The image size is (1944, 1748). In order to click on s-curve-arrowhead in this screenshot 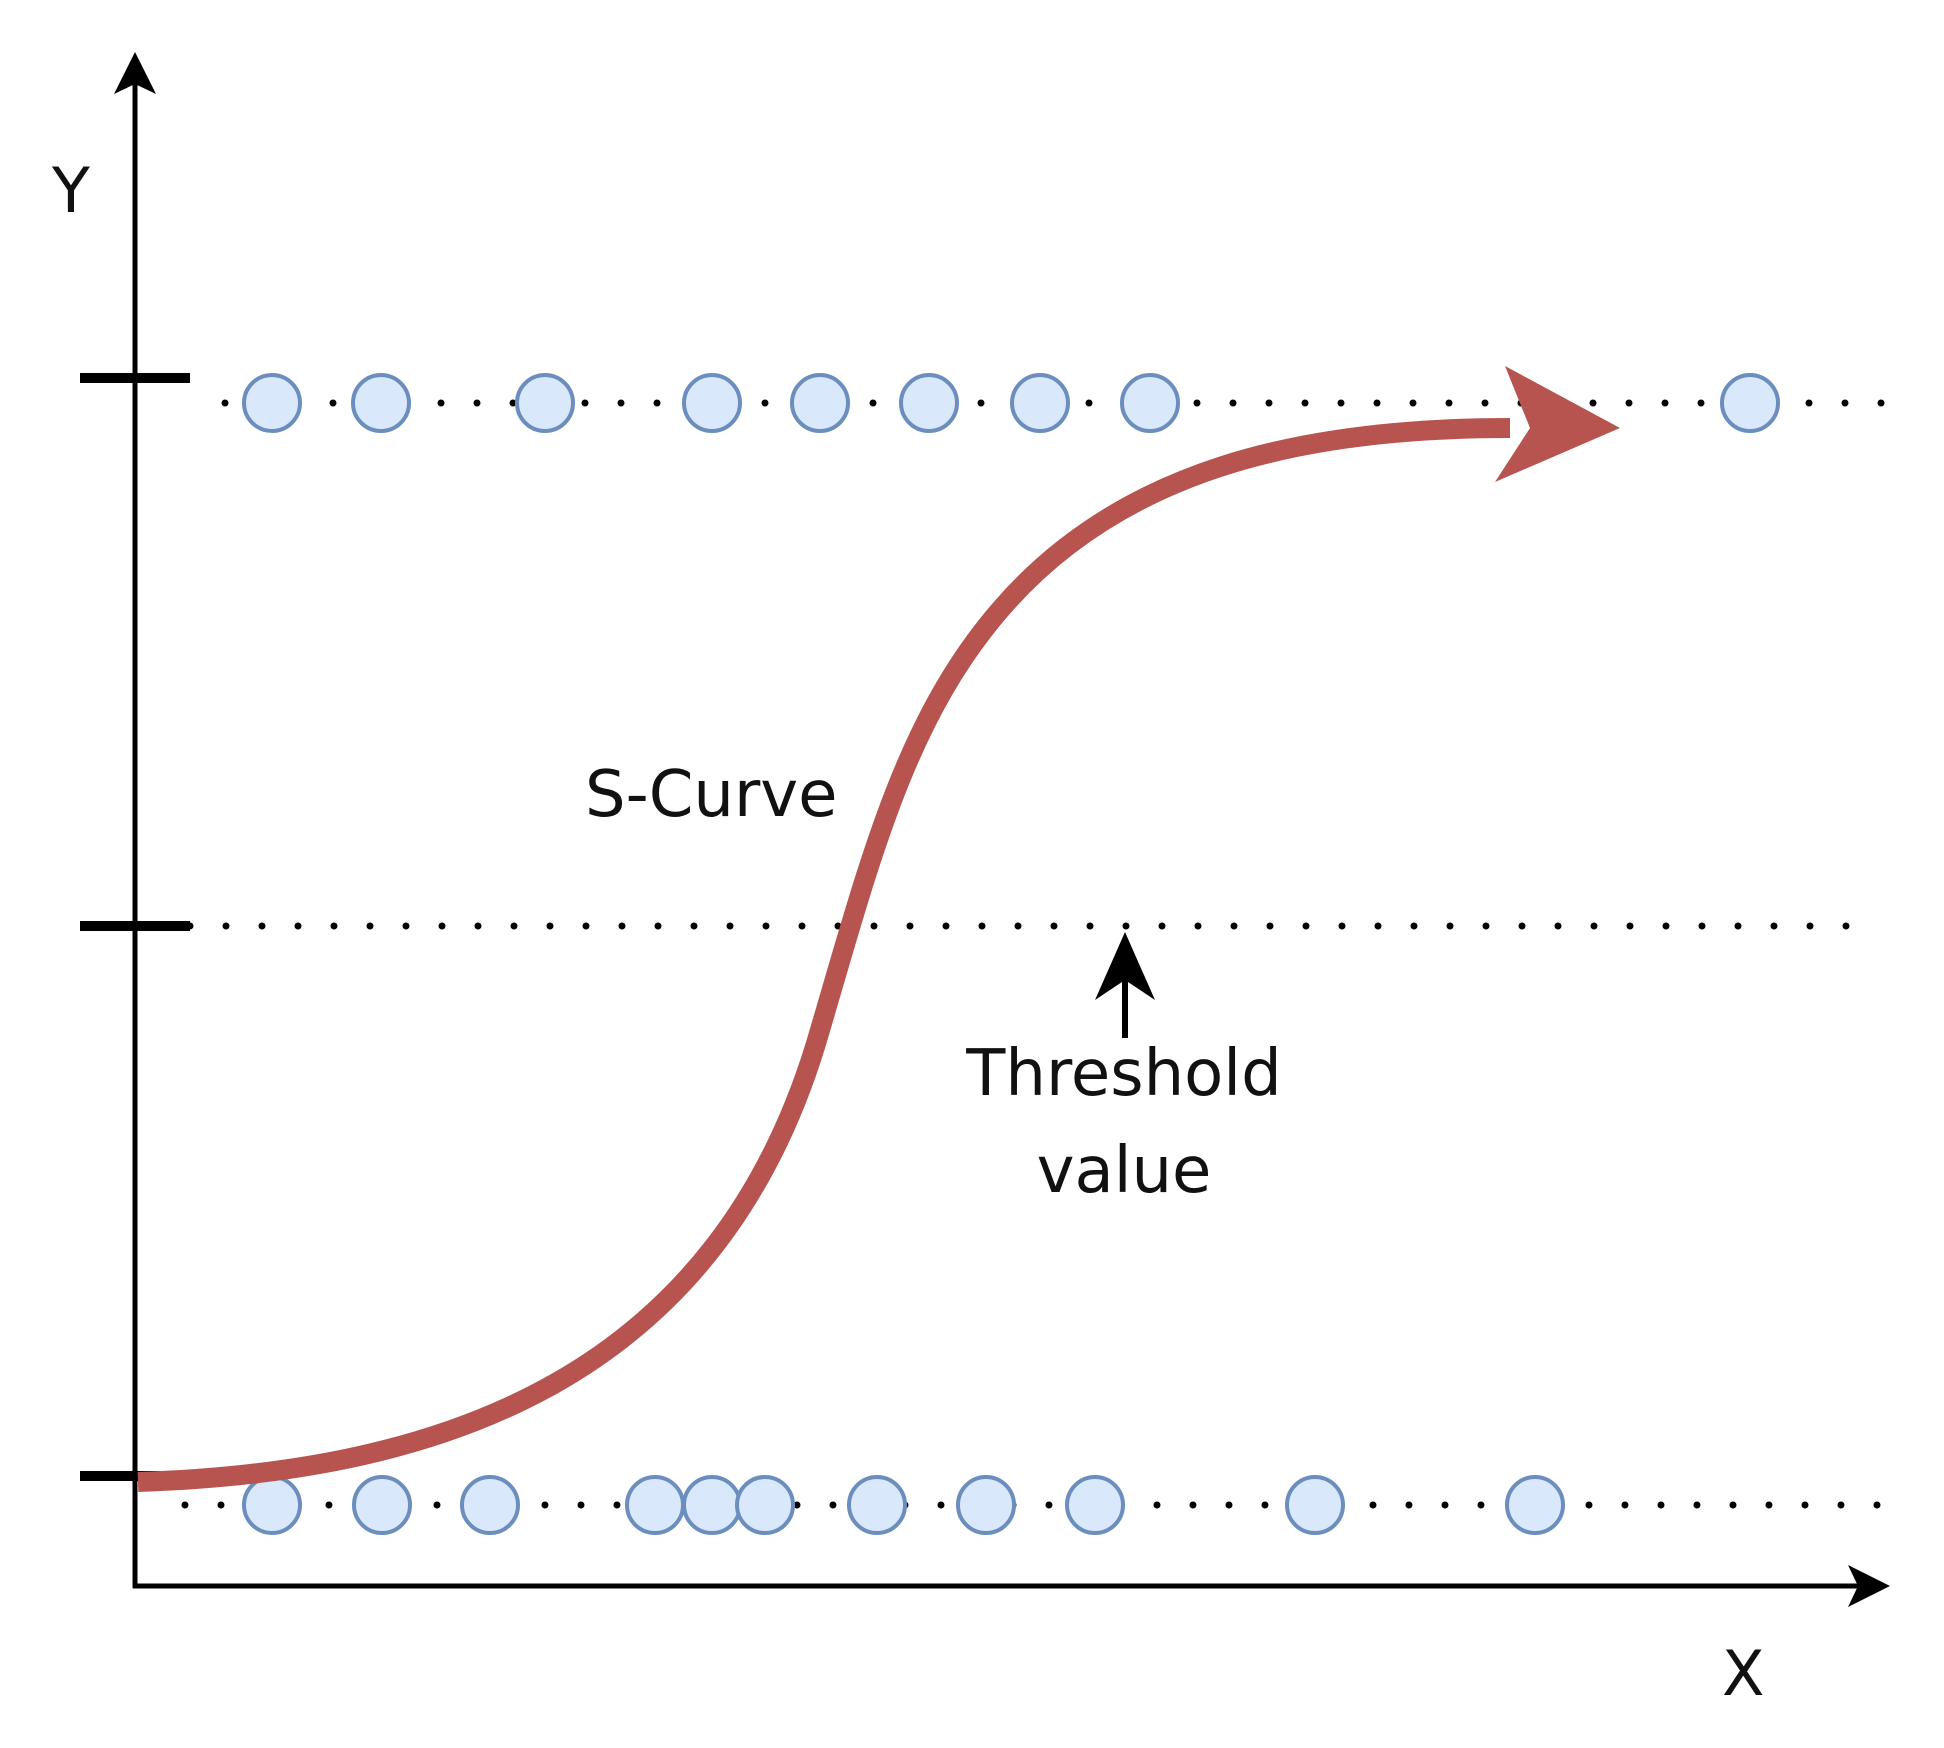, I will do `click(1557, 424)`.